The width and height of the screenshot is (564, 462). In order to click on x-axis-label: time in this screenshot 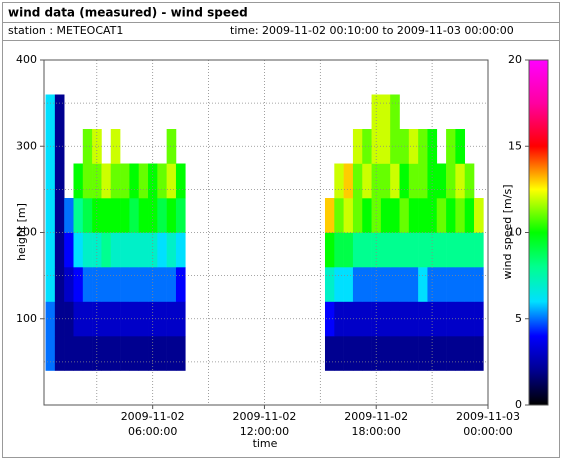, I will do `click(265, 443)`.